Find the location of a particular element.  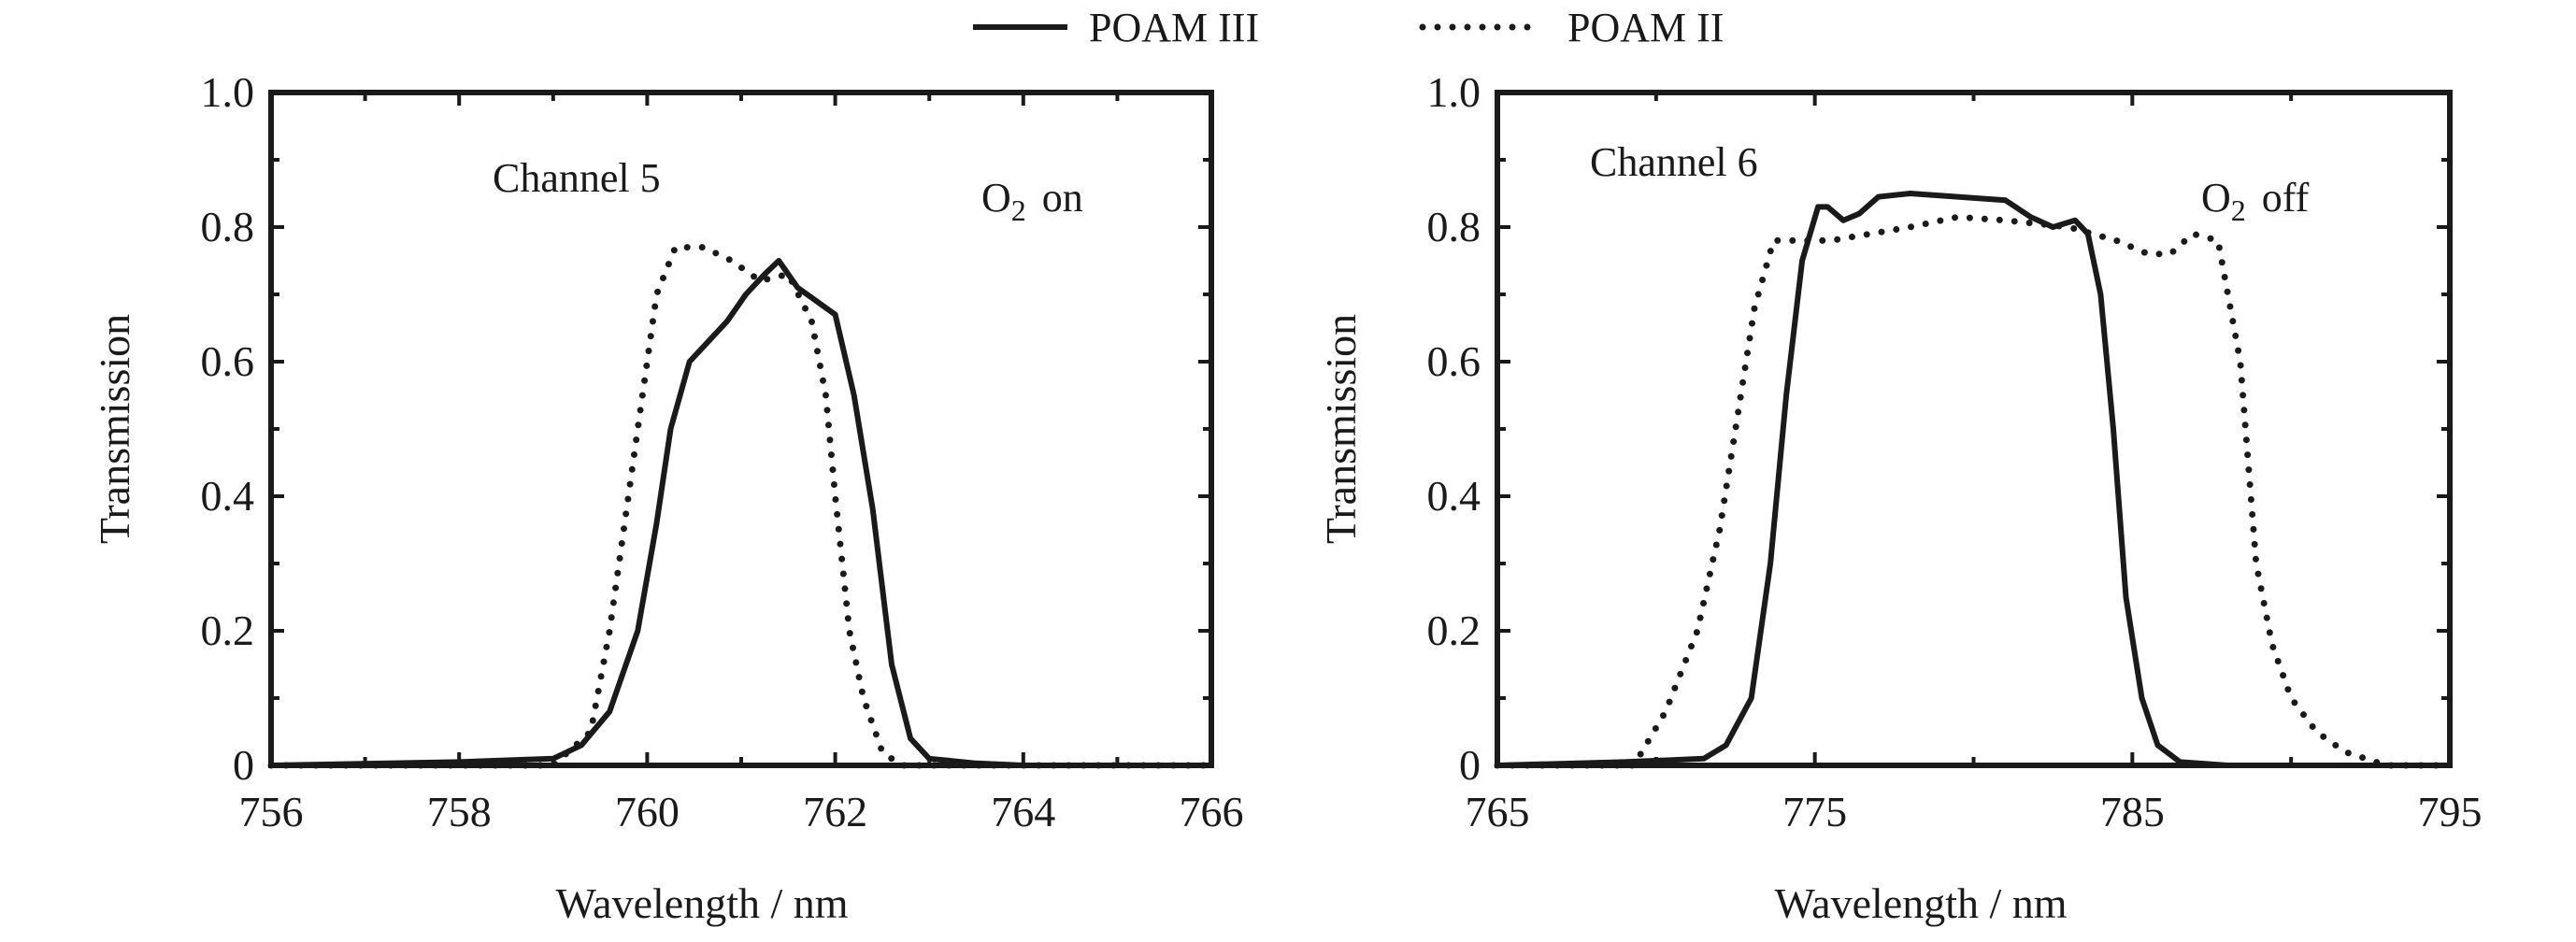

x-tick-label: 762 is located at coordinates (835, 811).